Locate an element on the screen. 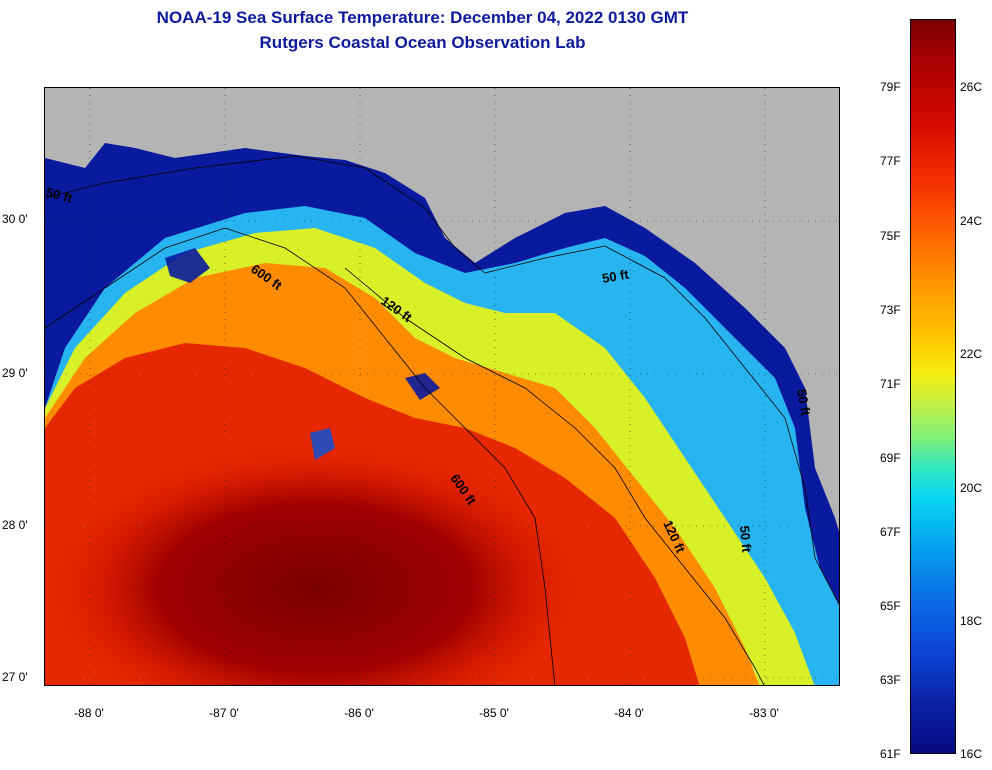 Image resolution: width=992 pixels, height=770 pixels. colorbar-fahrenheit-label: 71F is located at coordinates (890, 384).